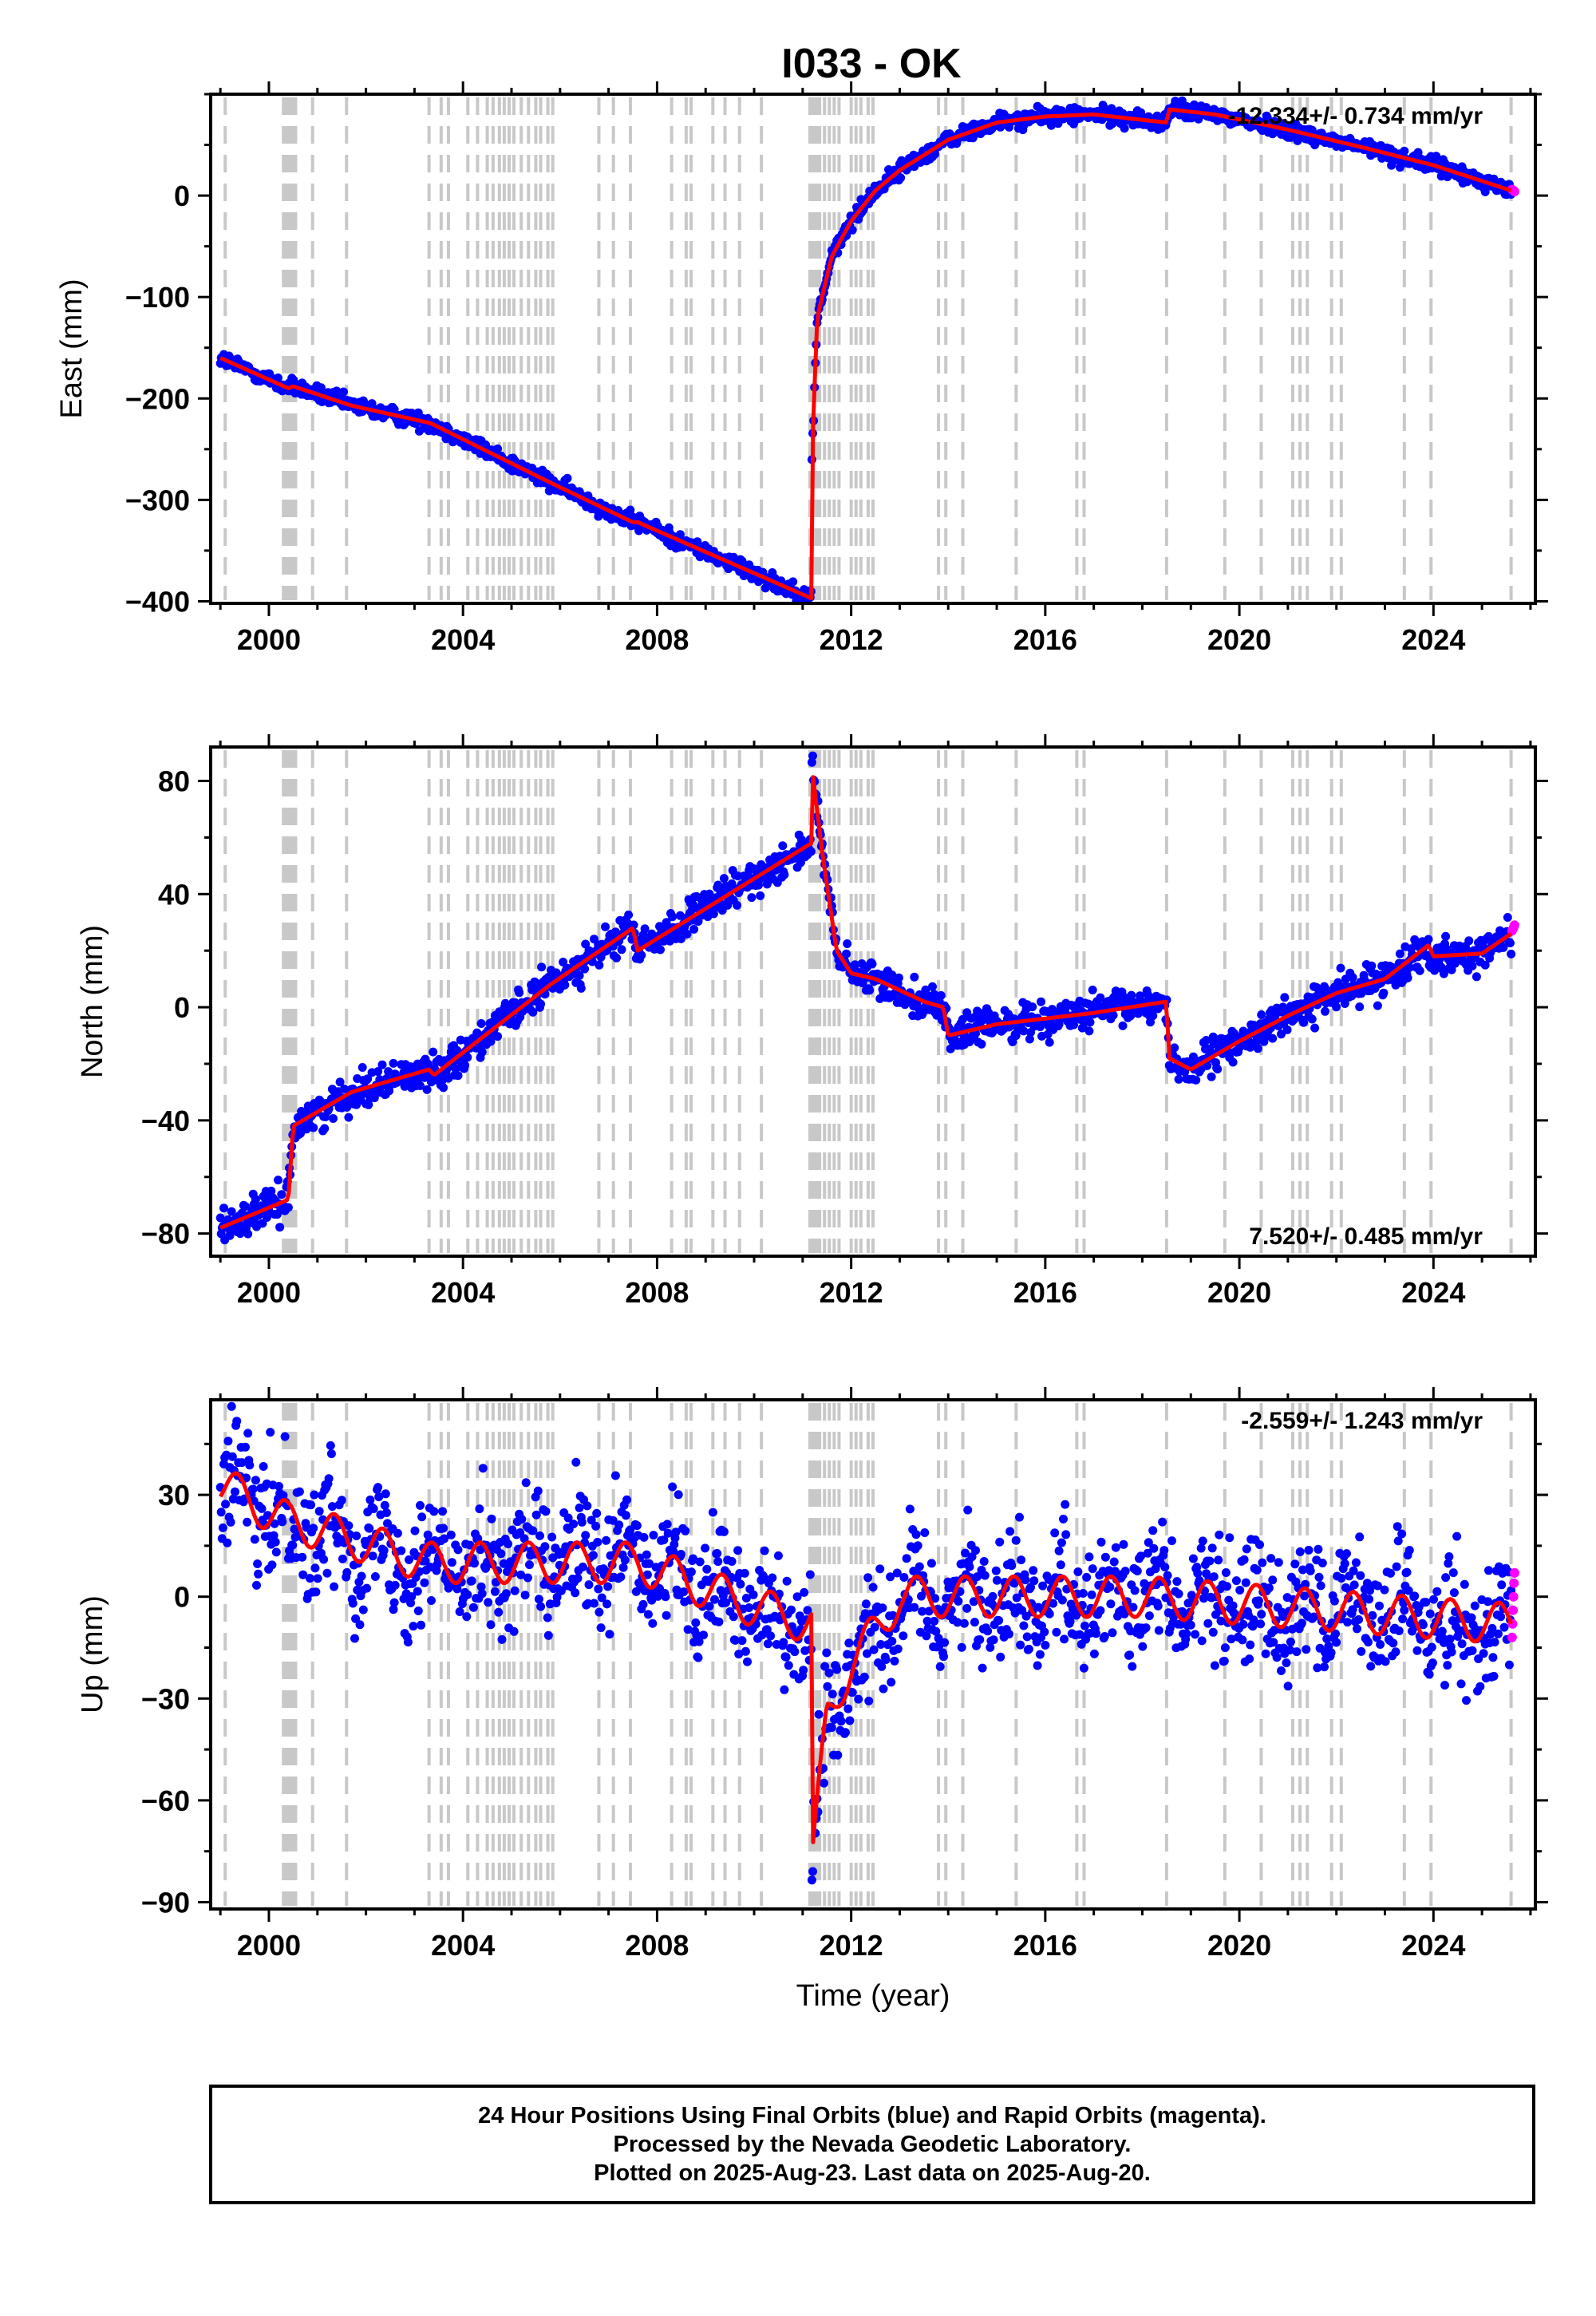 The height and width of the screenshot is (2316, 1596). I want to click on rapid-orbit-point, so click(1514, 925).